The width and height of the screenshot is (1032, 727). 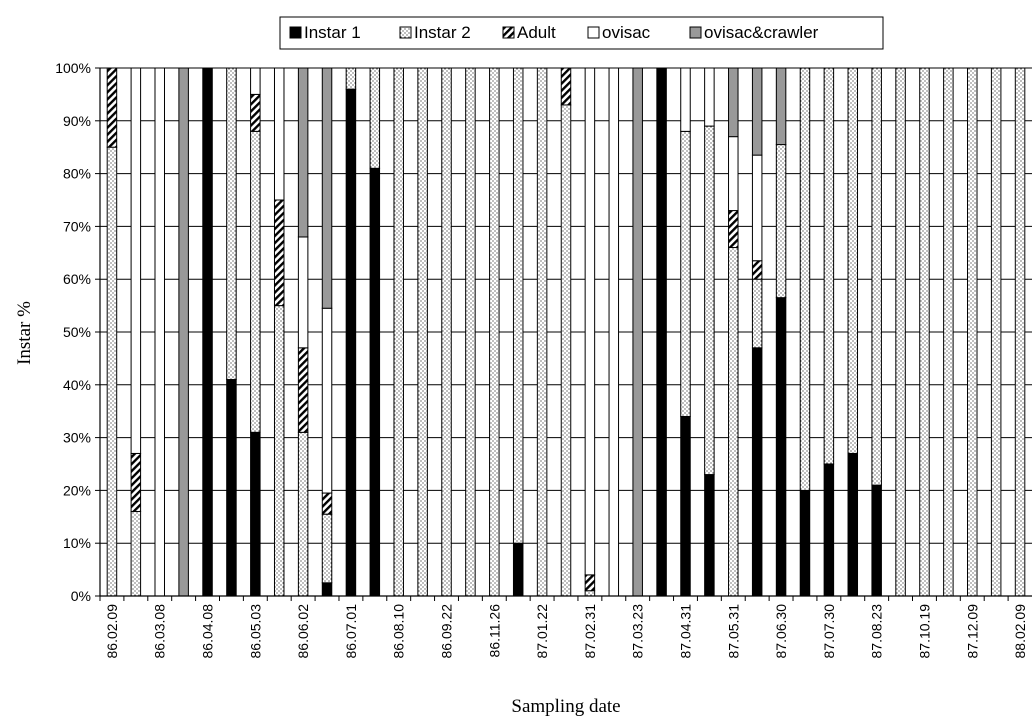 What do you see at coordinates (208, 631) in the screenshot?
I see `x-tick-label: 86.04.08` at bounding box center [208, 631].